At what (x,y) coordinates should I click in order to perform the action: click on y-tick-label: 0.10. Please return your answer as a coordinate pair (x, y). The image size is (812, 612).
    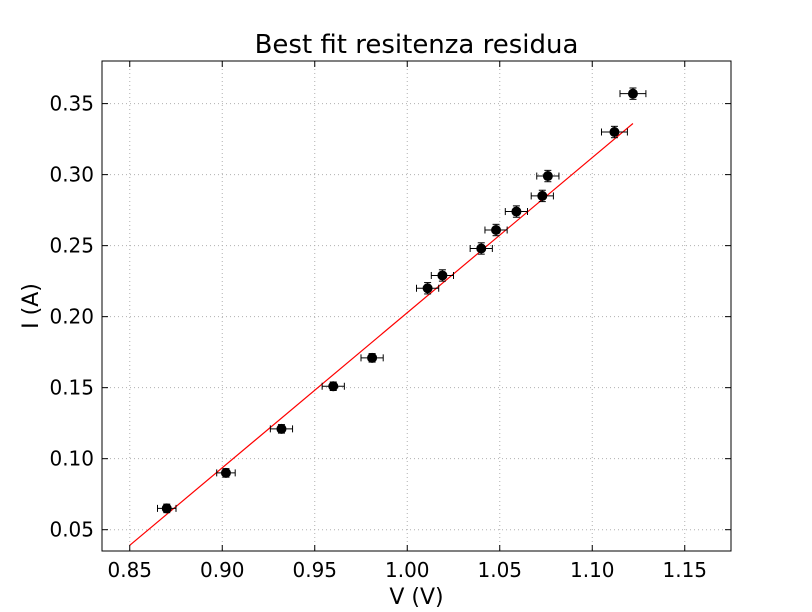
    Looking at the image, I should click on (71, 459).